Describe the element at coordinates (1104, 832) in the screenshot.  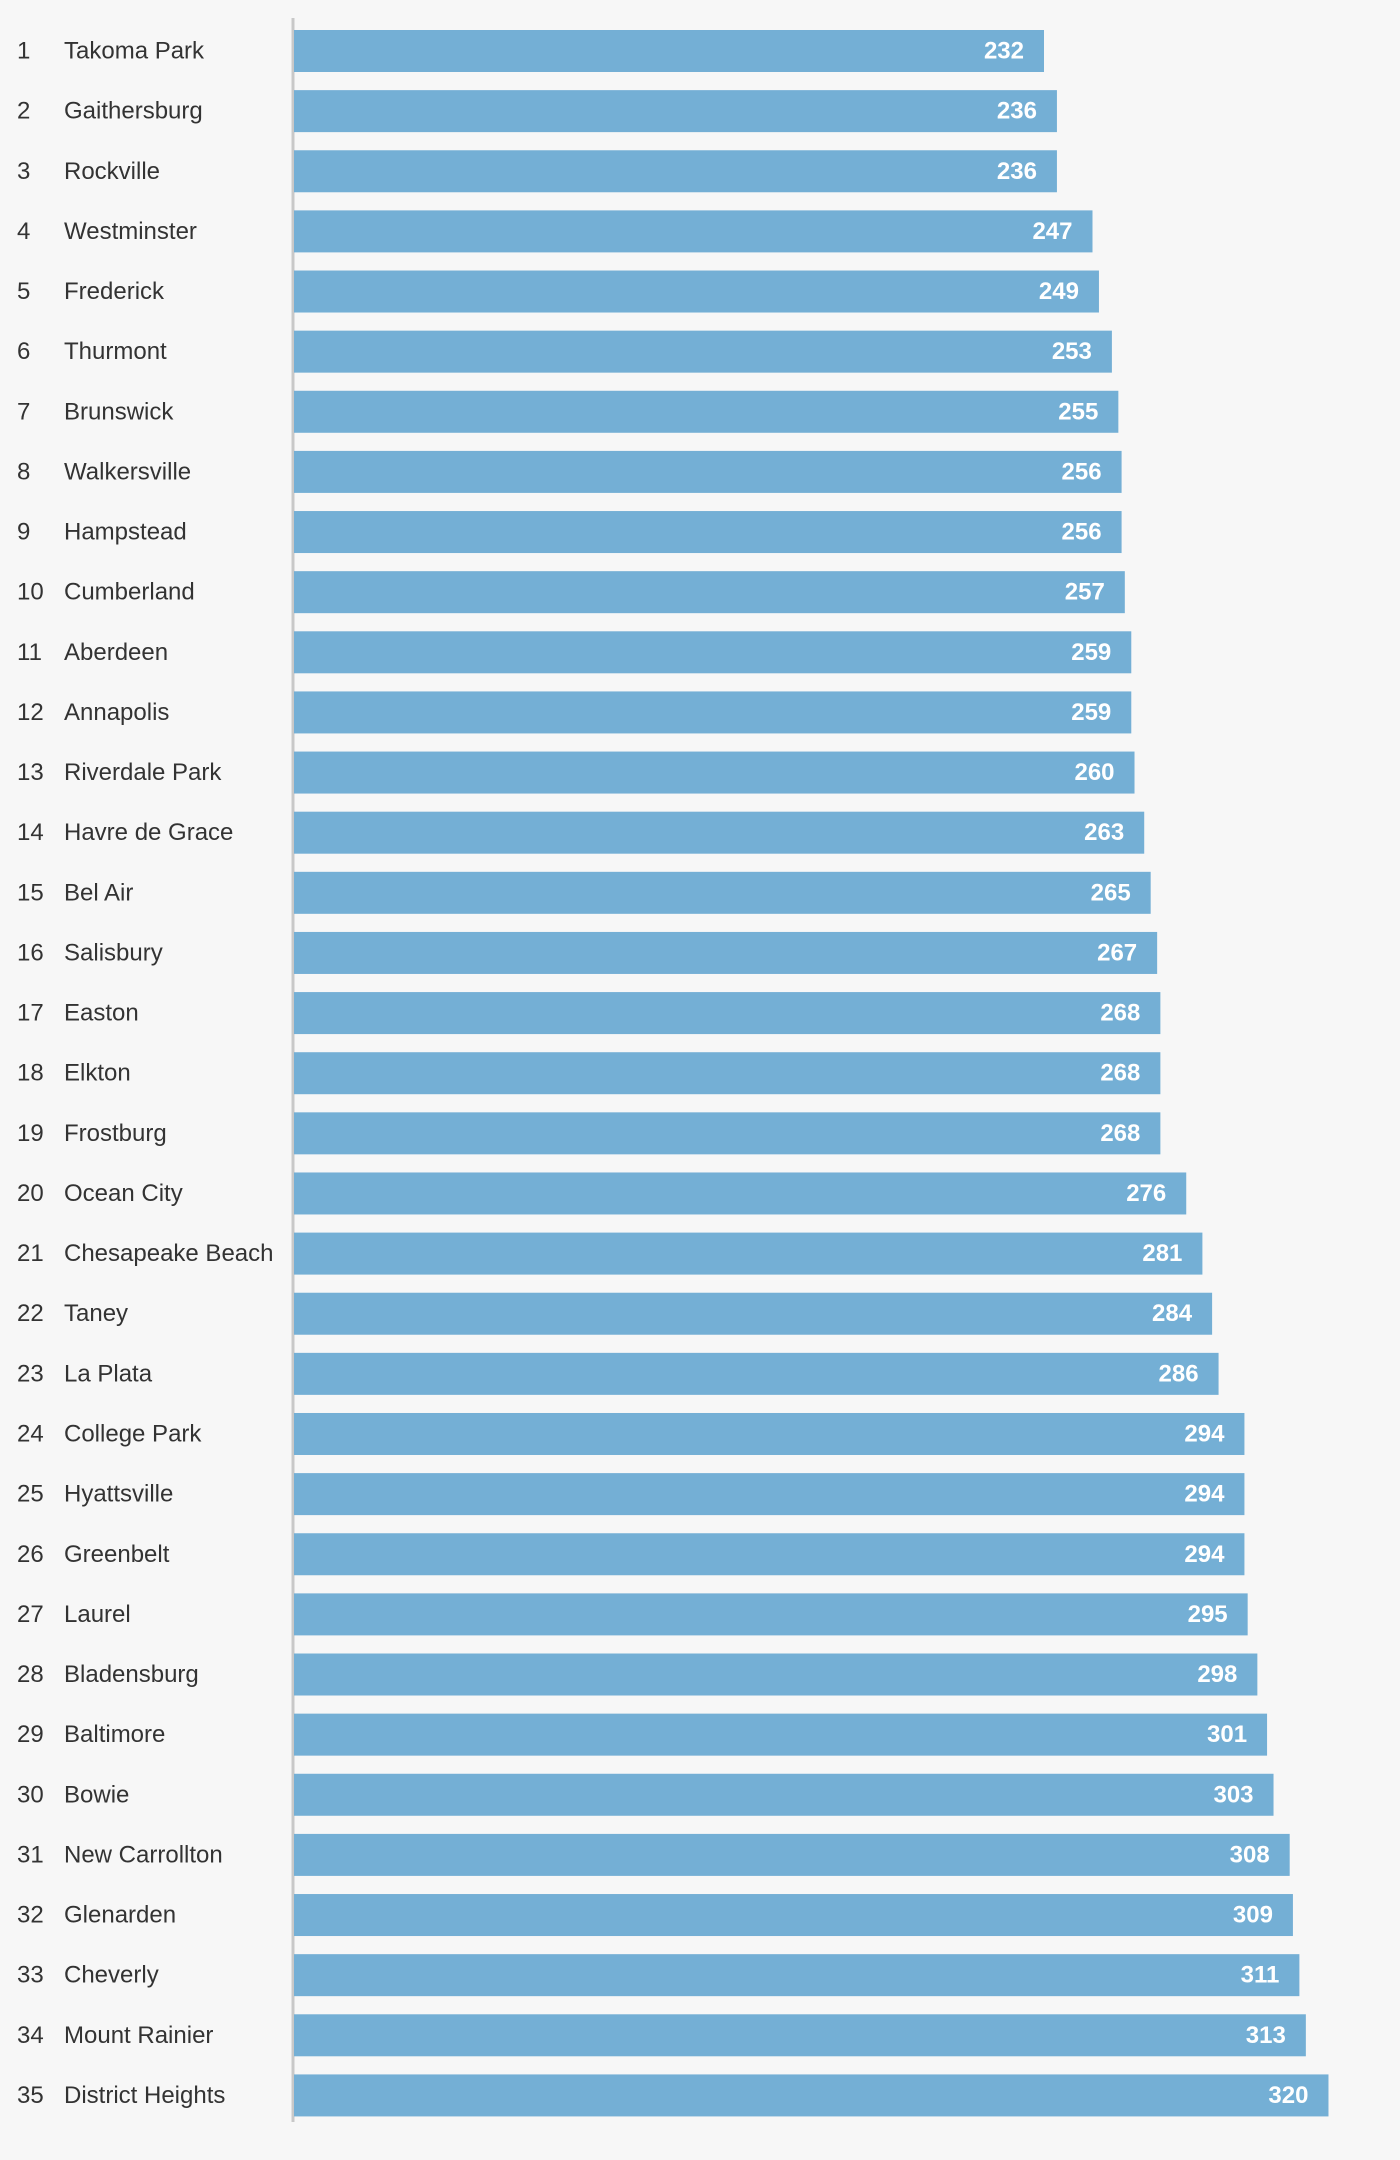
I see `bar-value-label: 263` at that location.